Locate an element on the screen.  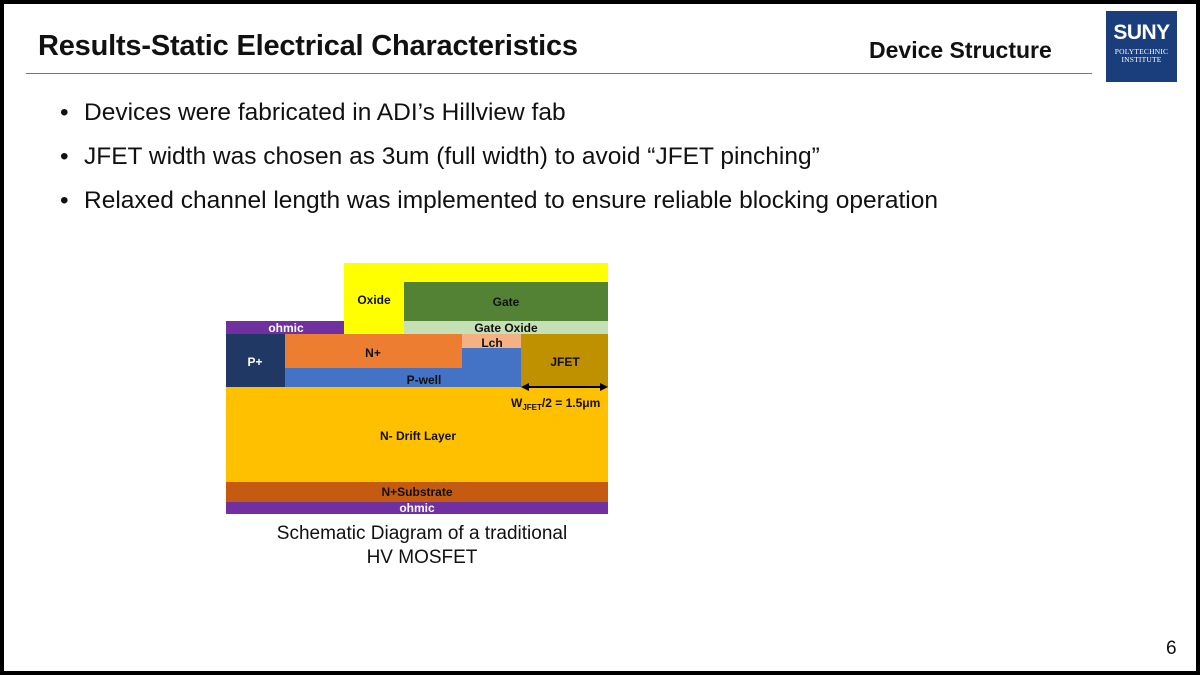
drift-layer-region is located at coordinates (417, 434).